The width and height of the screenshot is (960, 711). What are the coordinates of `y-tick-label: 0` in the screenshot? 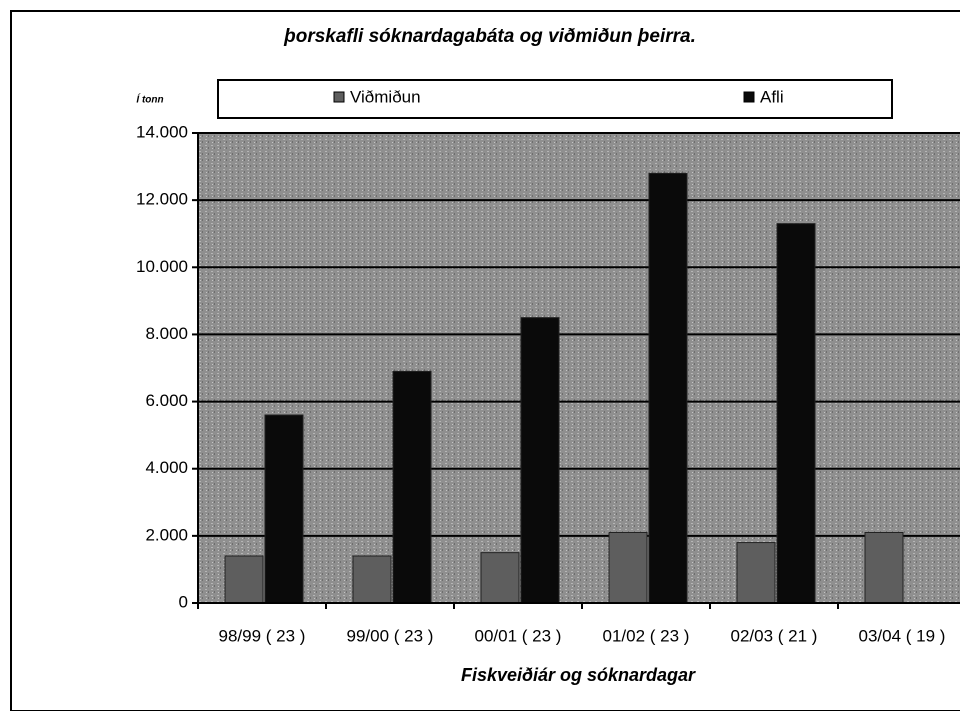 It's located at (183, 601).